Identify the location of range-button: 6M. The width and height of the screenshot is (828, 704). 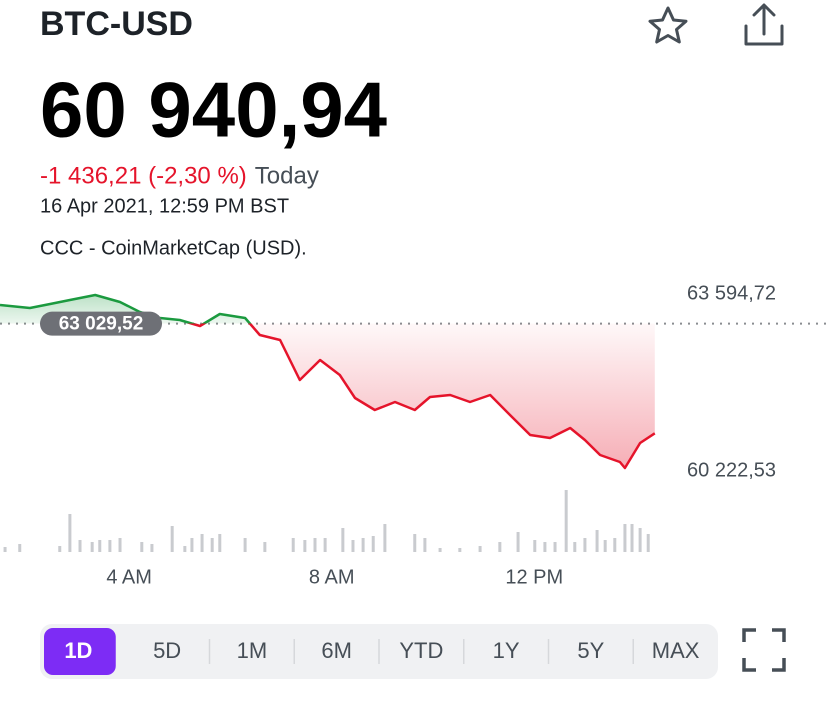
(336, 650).